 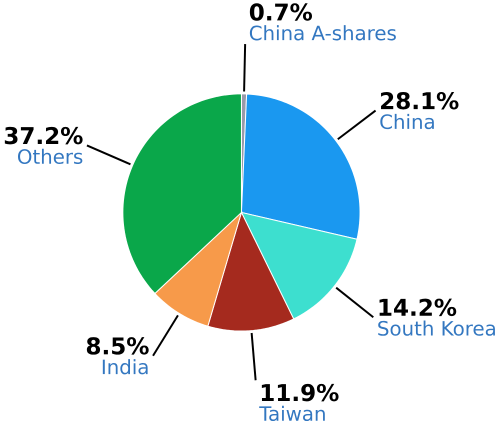 I want to click on slice-label: China A-shares, so click(x=323, y=32).